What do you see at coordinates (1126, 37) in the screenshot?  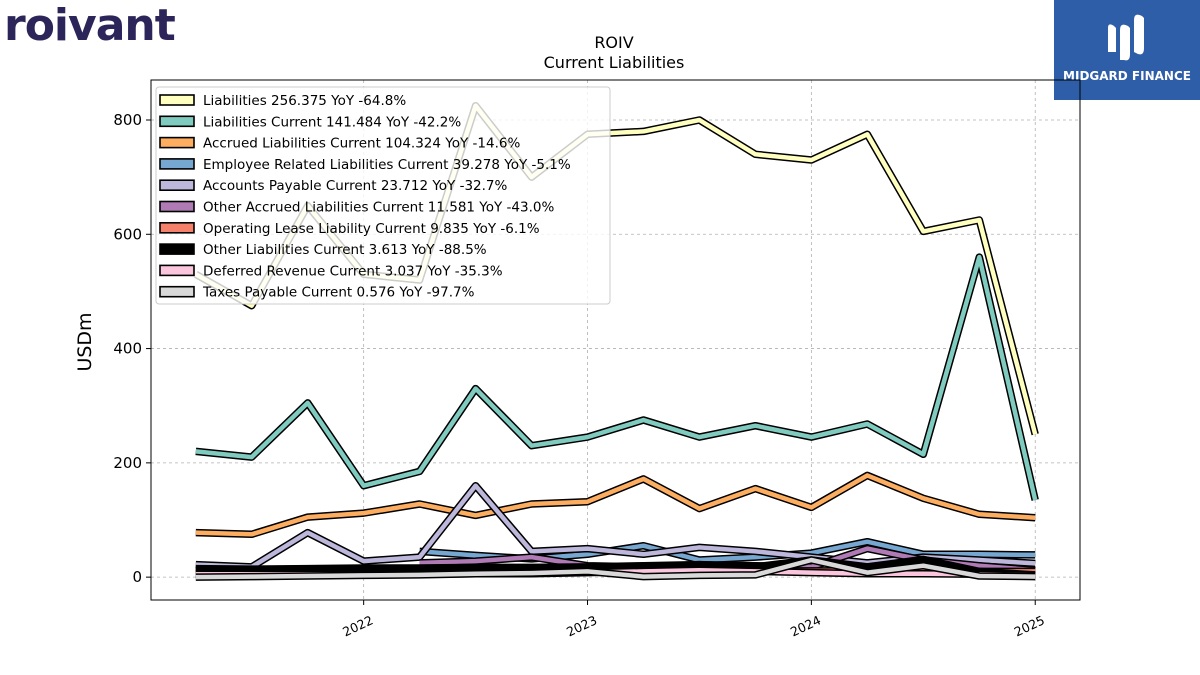 I see `midgard-emblem-icon` at bounding box center [1126, 37].